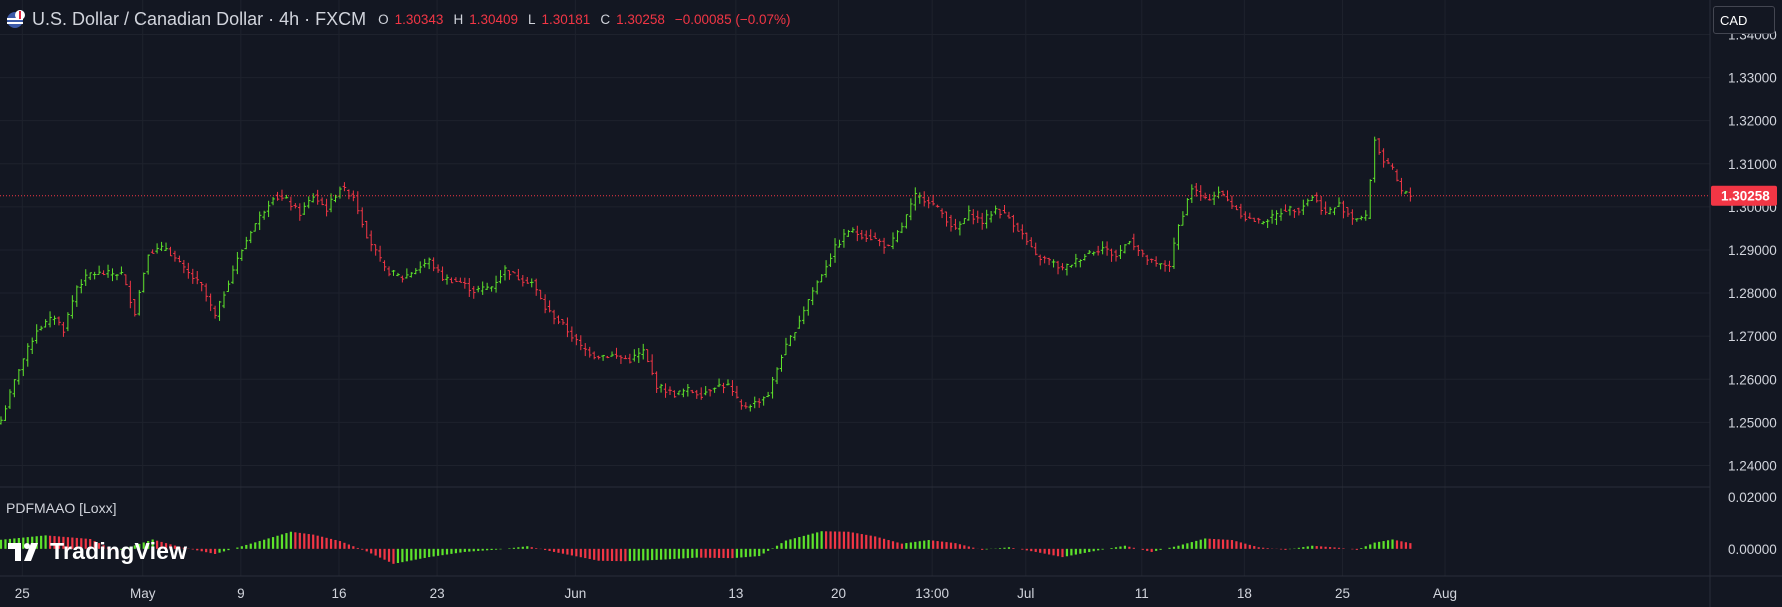 The image size is (1782, 607). I want to click on tradingview-logo: TradingView, so click(97, 551).